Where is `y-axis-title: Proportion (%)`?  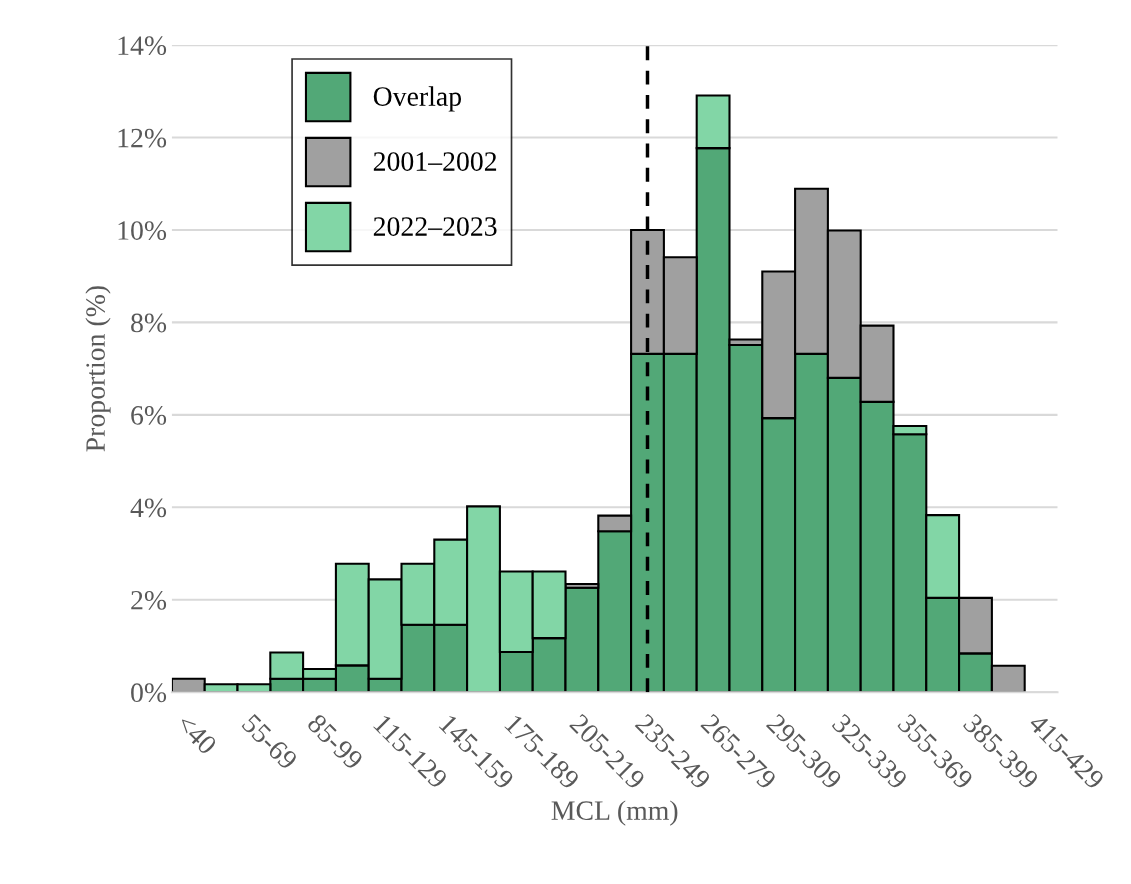 y-axis-title: Proportion (%) is located at coordinates (98, 369).